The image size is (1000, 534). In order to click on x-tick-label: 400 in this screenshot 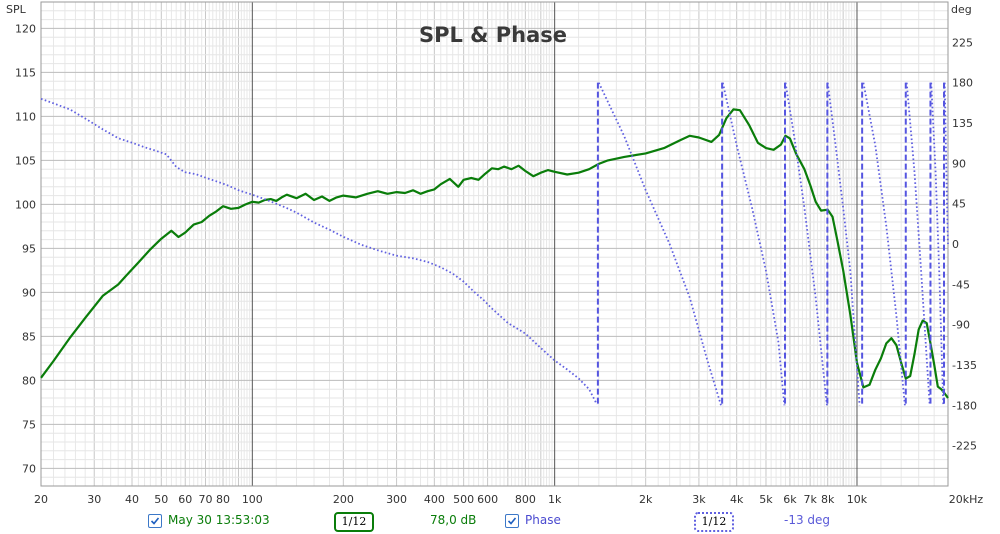, I will do `click(434, 499)`.